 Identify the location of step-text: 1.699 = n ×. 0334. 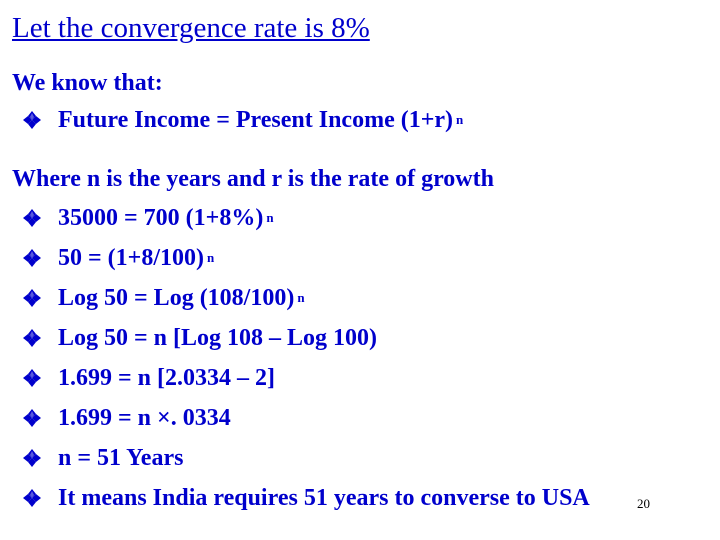
(144, 417).